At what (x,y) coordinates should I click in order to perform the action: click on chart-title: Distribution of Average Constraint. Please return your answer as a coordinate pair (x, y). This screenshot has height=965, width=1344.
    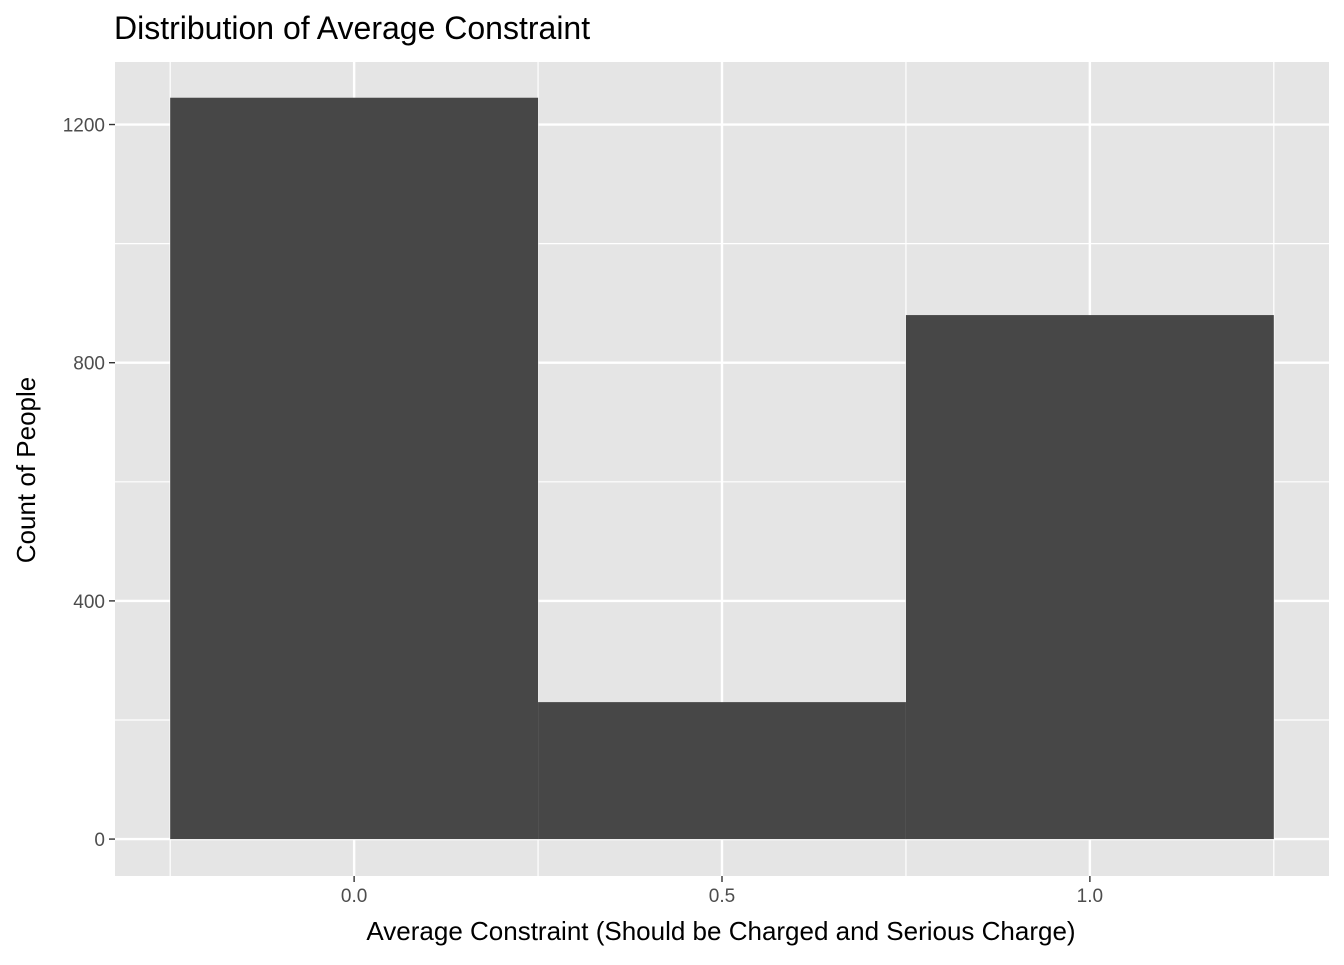
    Looking at the image, I should click on (352, 28).